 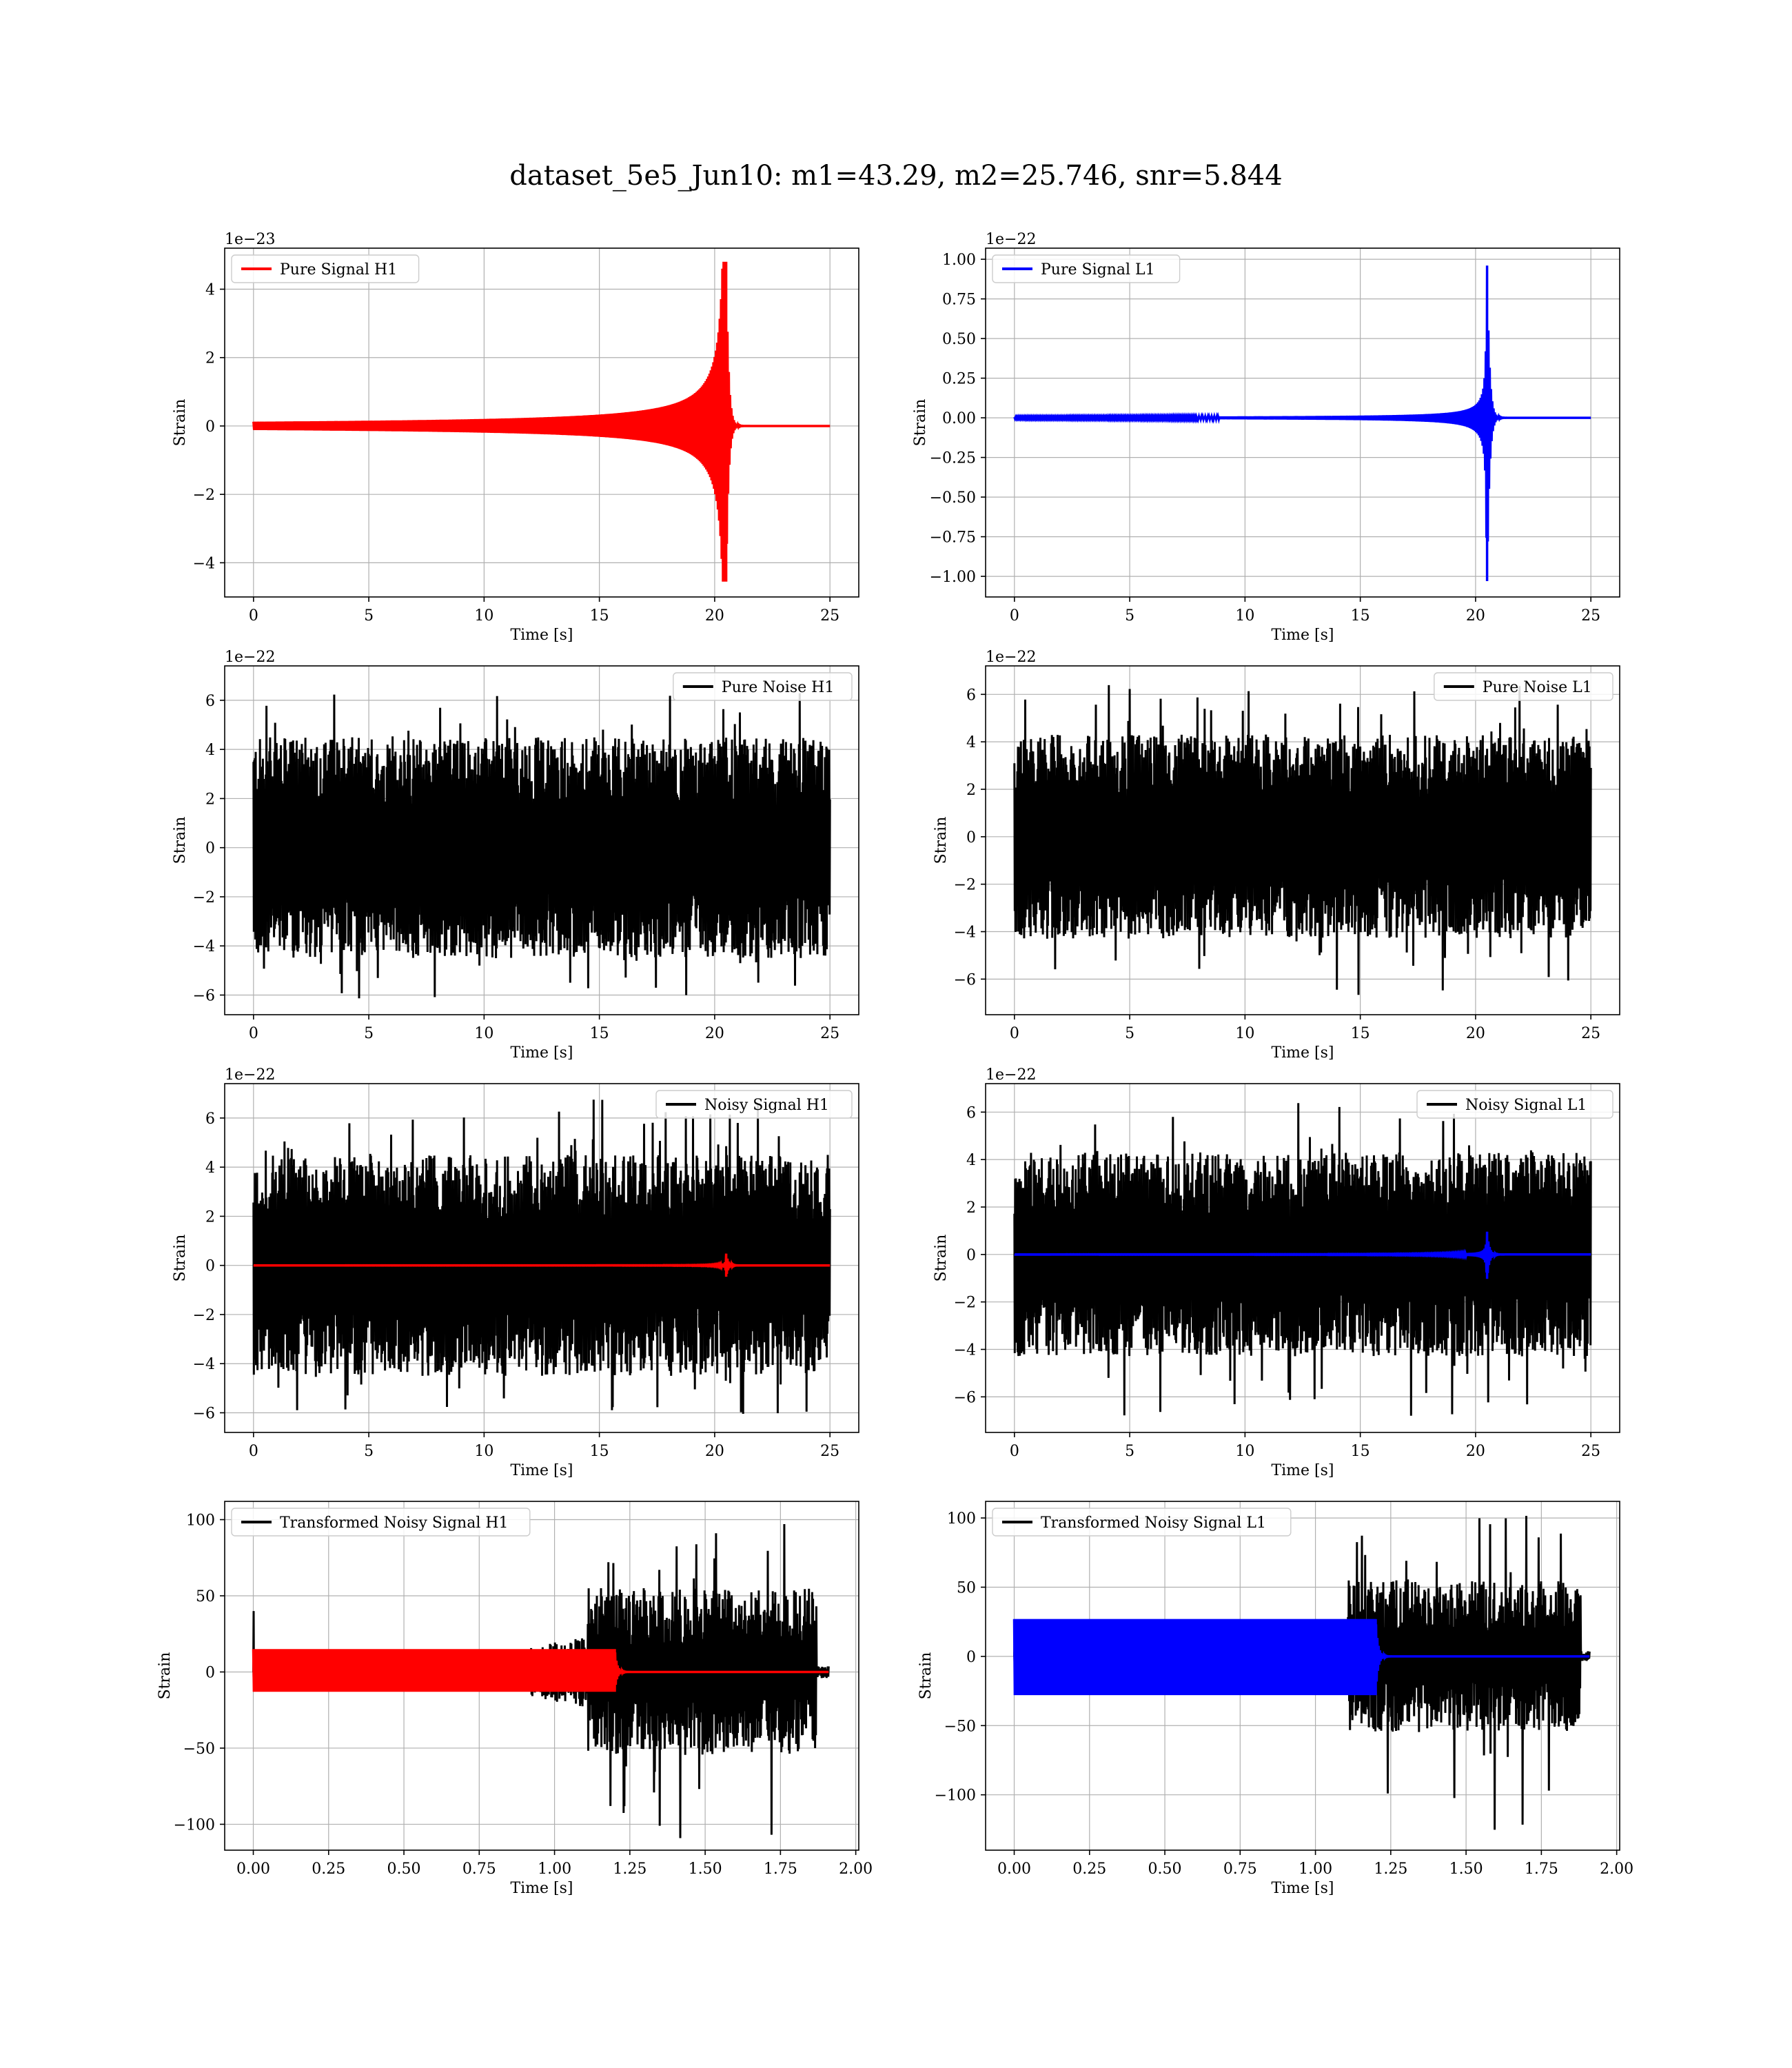 I want to click on x-tick-label: 0.50, so click(x=1165, y=1869).